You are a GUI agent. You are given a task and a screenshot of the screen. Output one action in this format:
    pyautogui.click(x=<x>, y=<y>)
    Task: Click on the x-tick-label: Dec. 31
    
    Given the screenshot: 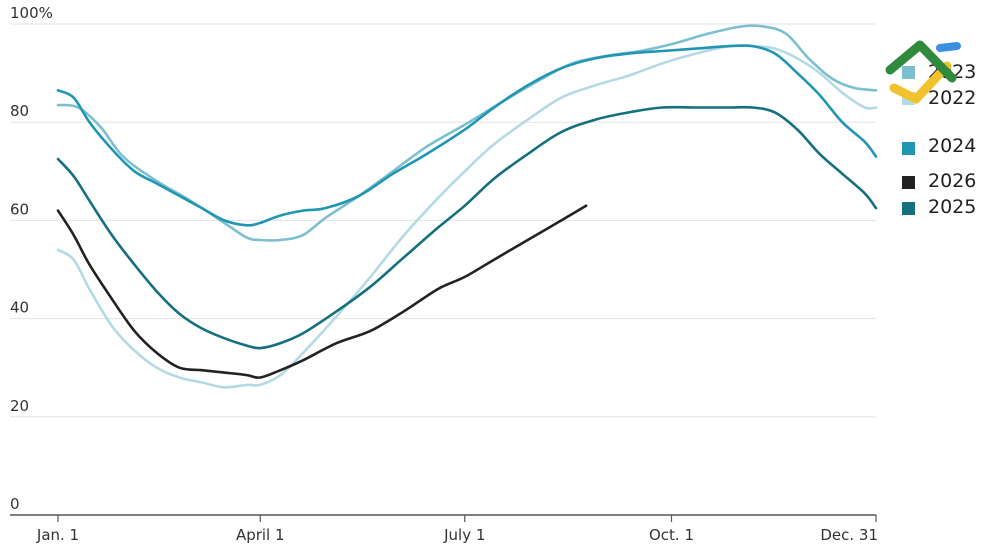 What is the action you would take?
    pyautogui.click(x=849, y=535)
    